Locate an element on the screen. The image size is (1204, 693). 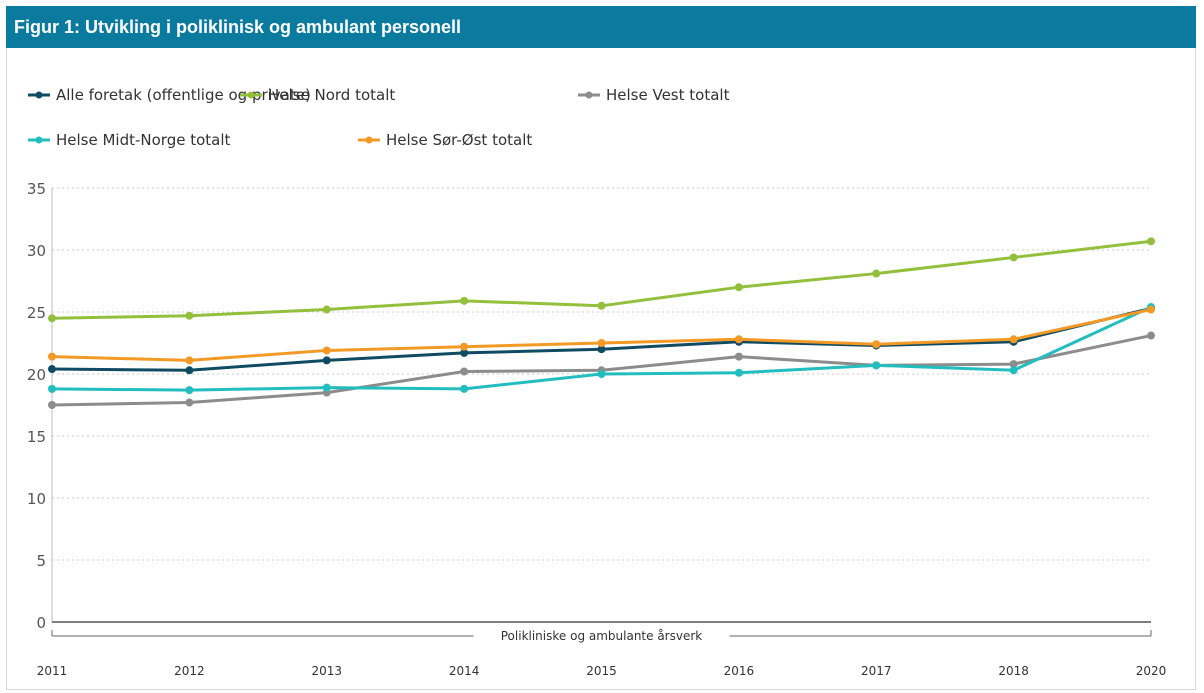
legend-item-helse-s-r-st-totalt: Helse Sør-Øst totalt is located at coordinates (445, 140).